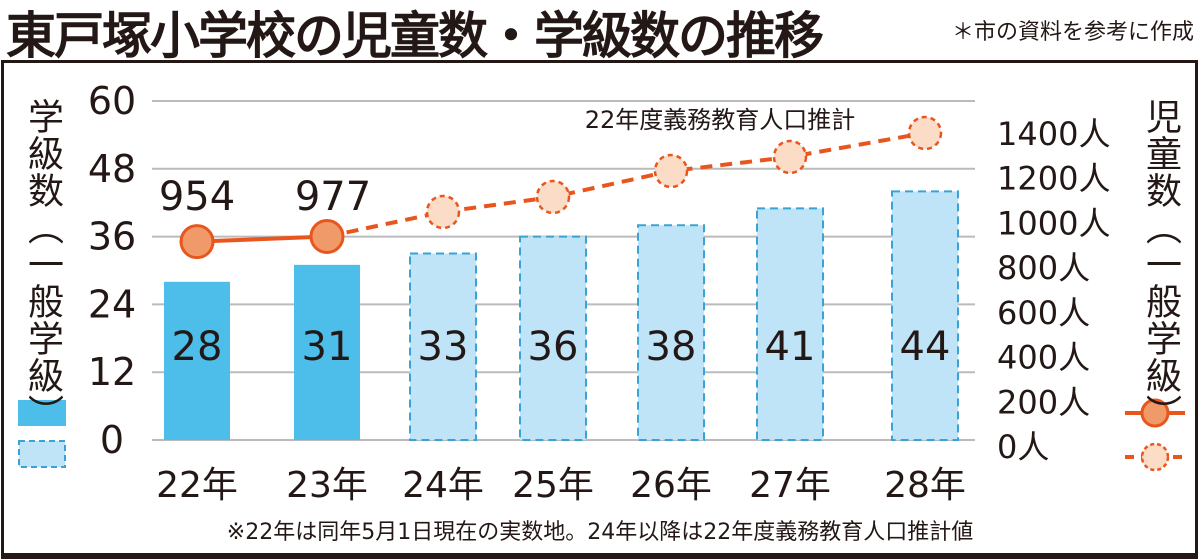  I want to click on annotation-label: 22年度義務教育人口推計, so click(720, 120).